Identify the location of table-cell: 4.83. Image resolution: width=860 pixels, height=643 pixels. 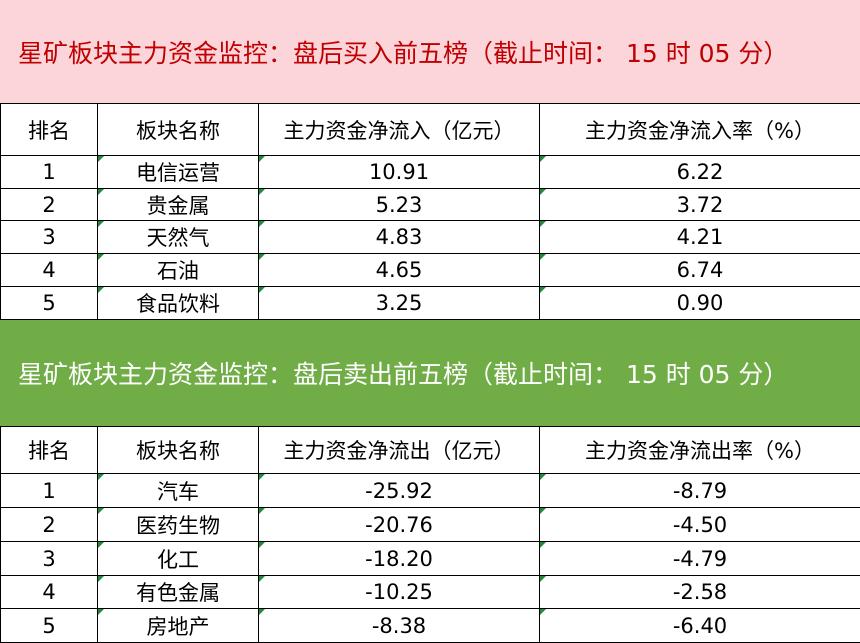
(399, 237).